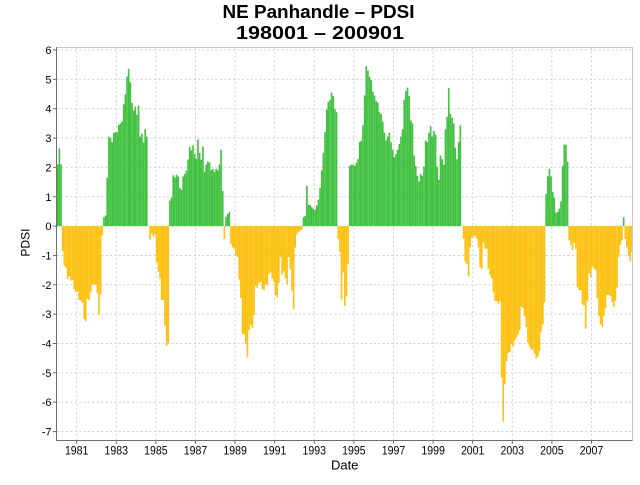 The image size is (640, 485). I want to click on svg-text: -2, so click(47, 286).